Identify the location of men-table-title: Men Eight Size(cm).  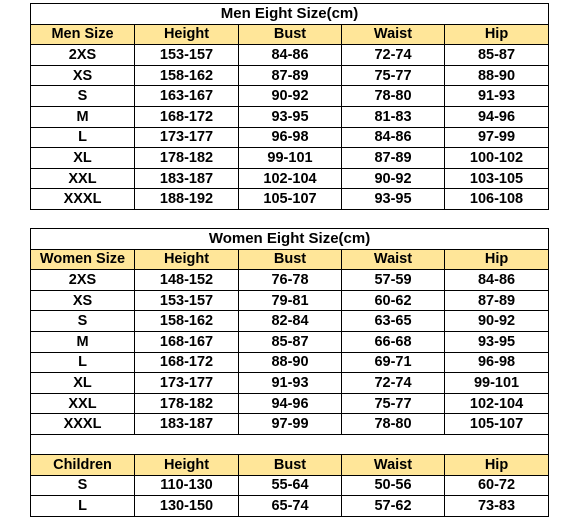
(289, 14).